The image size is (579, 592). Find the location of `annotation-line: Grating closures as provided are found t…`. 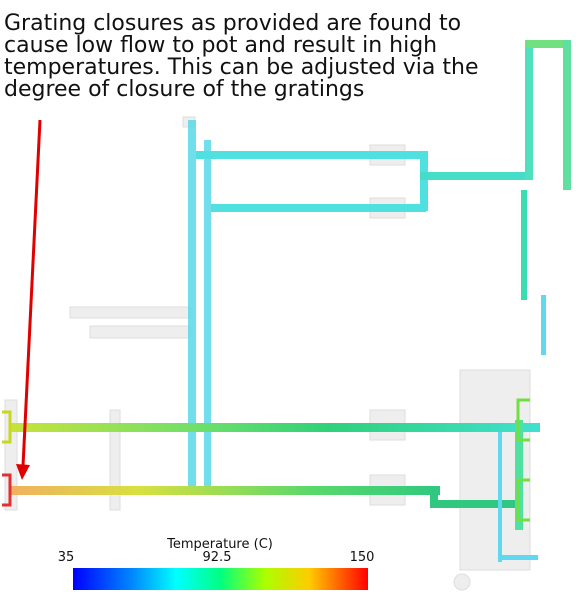

annotation-line: Grating closures as provided are found t… is located at coordinates (232, 23).